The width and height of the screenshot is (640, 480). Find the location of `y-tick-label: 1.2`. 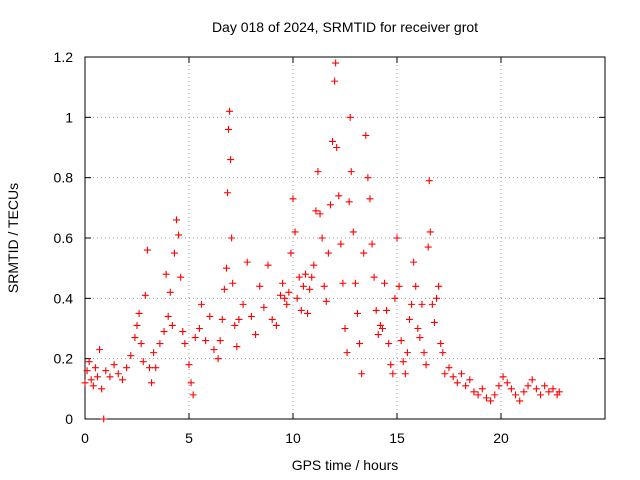

y-tick-label: 1.2 is located at coordinates (64, 57).